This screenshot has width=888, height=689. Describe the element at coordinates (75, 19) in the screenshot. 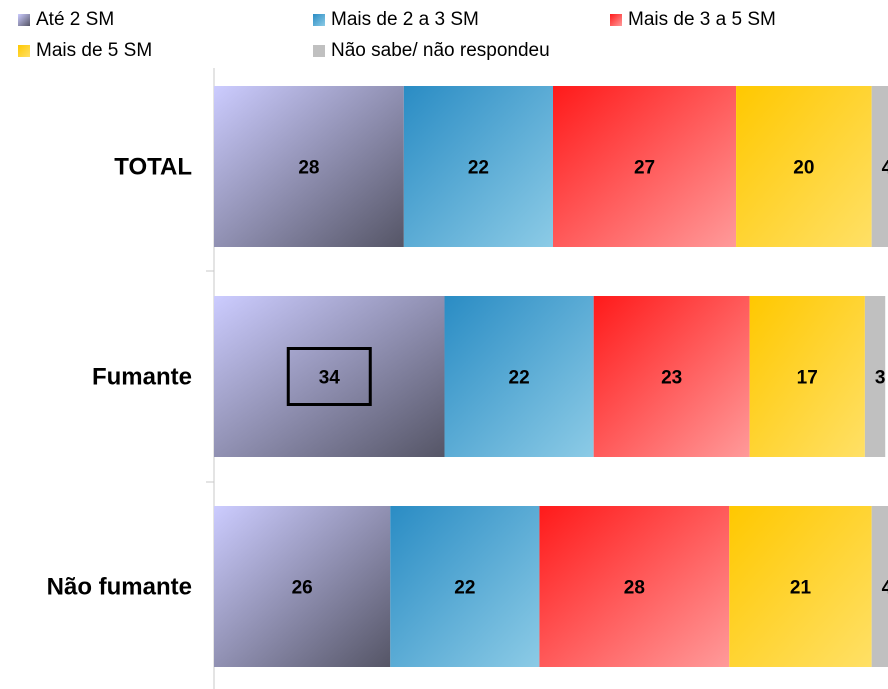

I see `legend-label: Até 2 SM` at that location.